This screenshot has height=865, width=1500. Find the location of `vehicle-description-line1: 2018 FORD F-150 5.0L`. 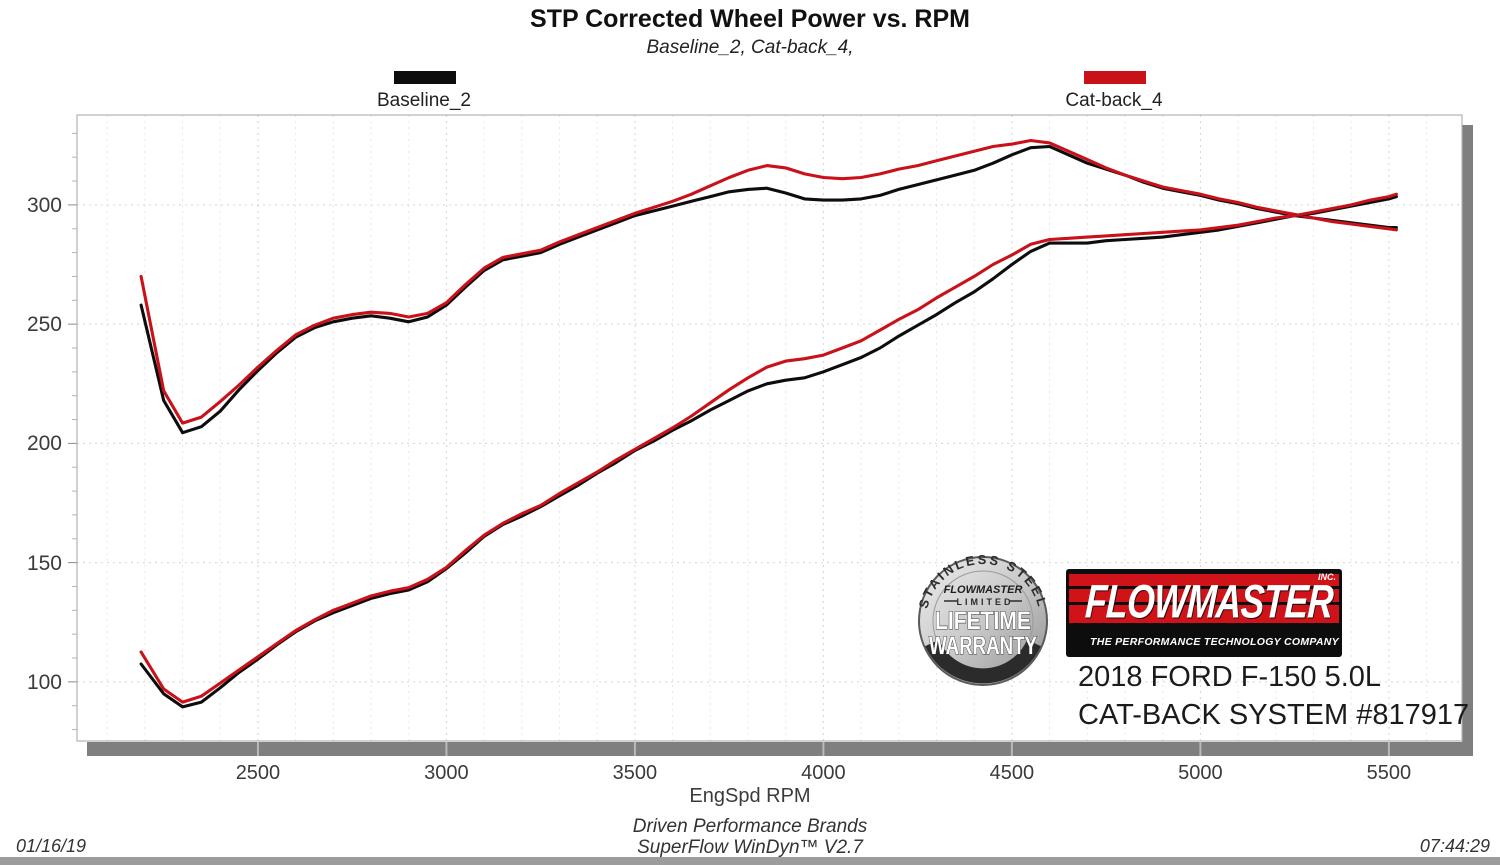

vehicle-description-line1: 2018 FORD F-150 5.0L is located at coordinates (1230, 677).